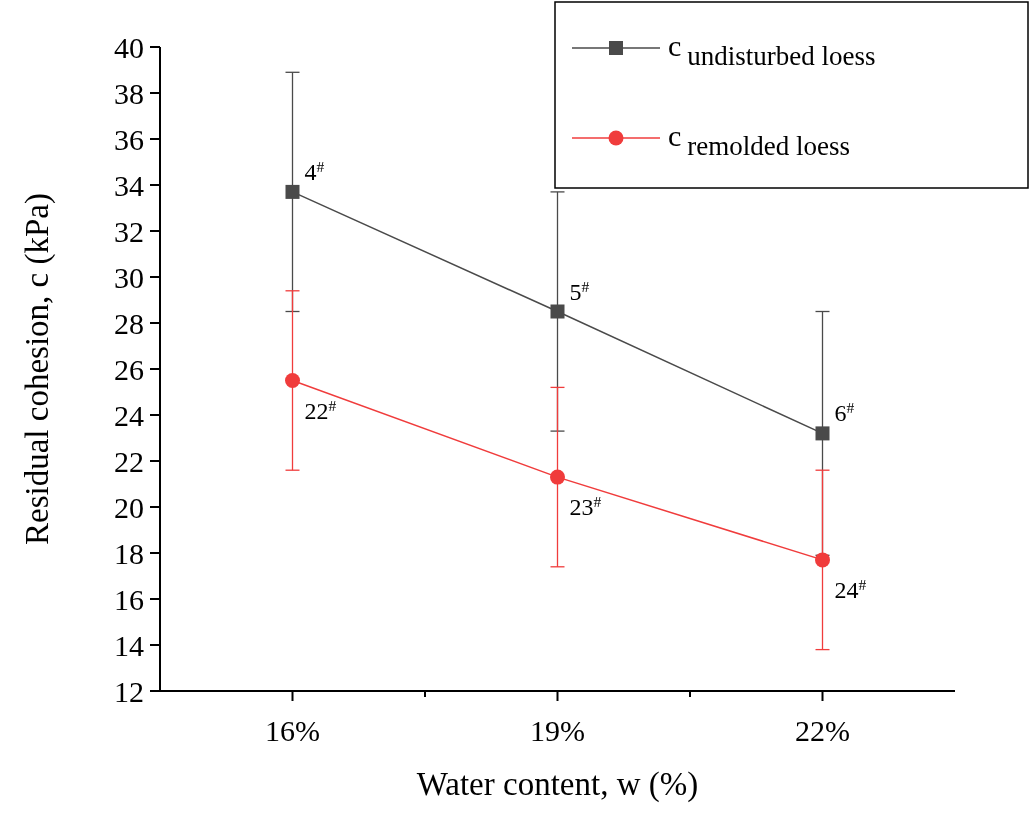  I want to click on annotation: 5$^{#}$, so click(579, 291).